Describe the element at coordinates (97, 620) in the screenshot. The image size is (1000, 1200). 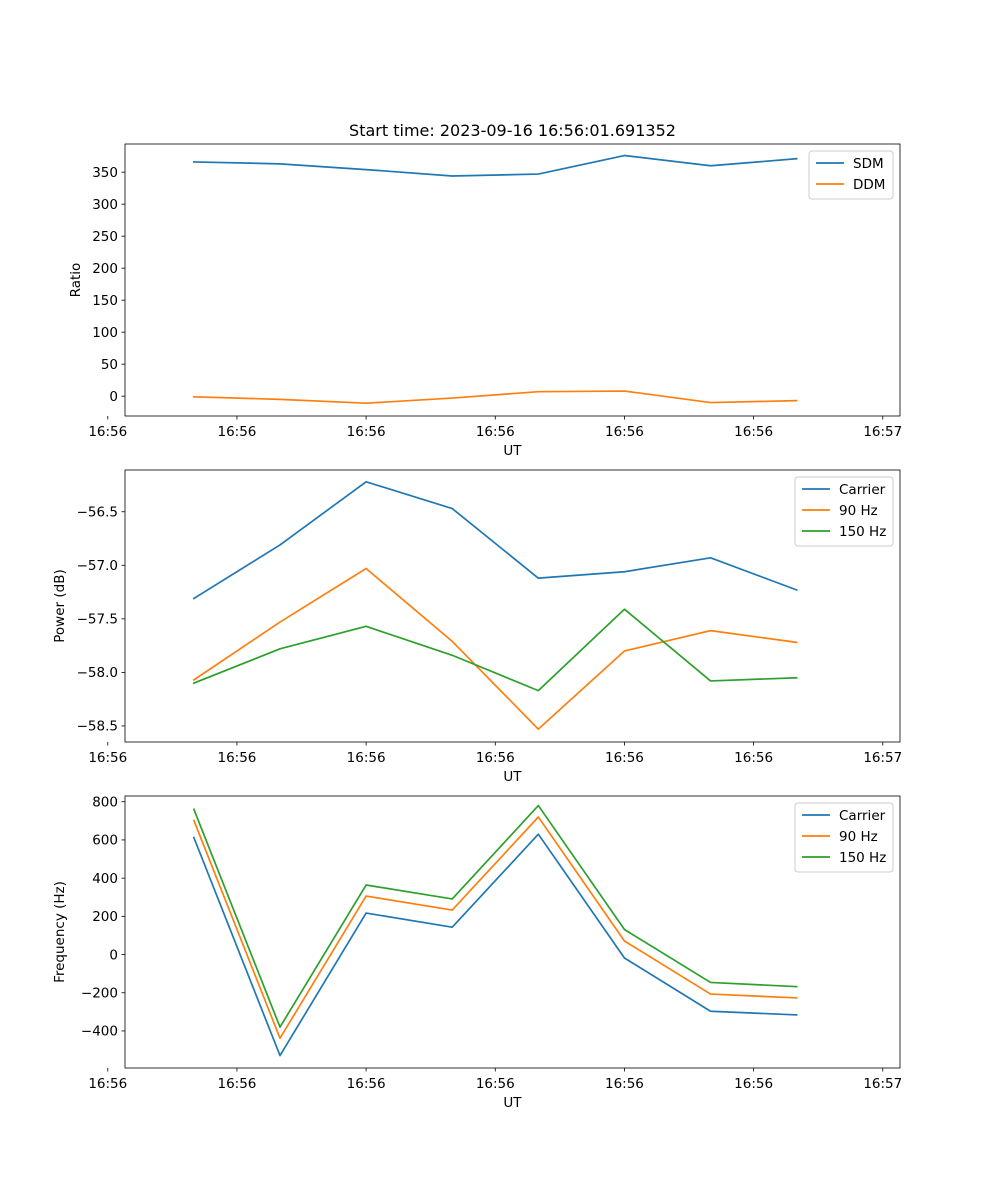
I see `power-y-tick-label: −57.5` at that location.